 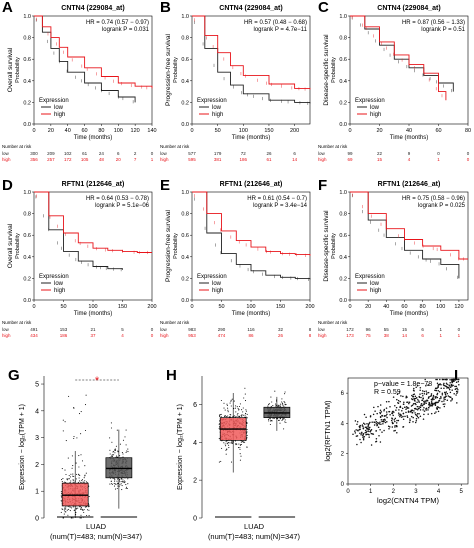 What do you see at coordinates (7, 8) in the screenshot?
I see `panel-label-a: A` at bounding box center [7, 8].